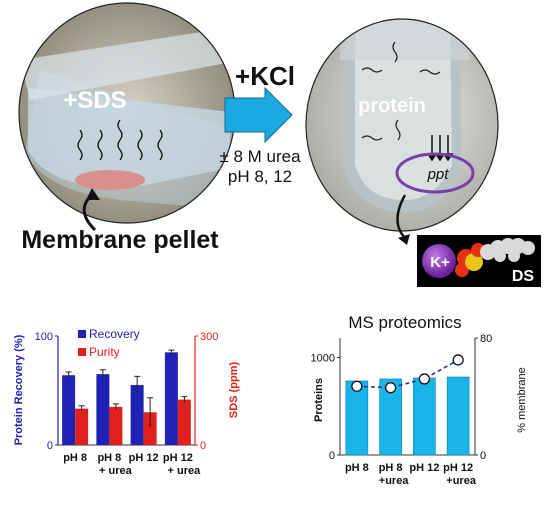 The height and width of the screenshot is (506, 550). What do you see at coordinates (19, 389) in the screenshot?
I see `chart1-left-axis-label: Protein Recovery (%)` at bounding box center [19, 389].